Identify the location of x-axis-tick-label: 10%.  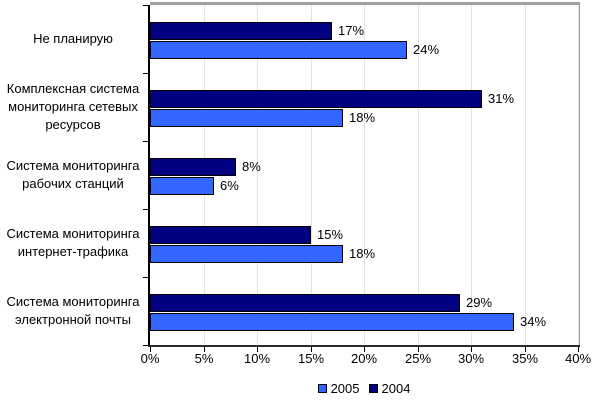
(257, 358).